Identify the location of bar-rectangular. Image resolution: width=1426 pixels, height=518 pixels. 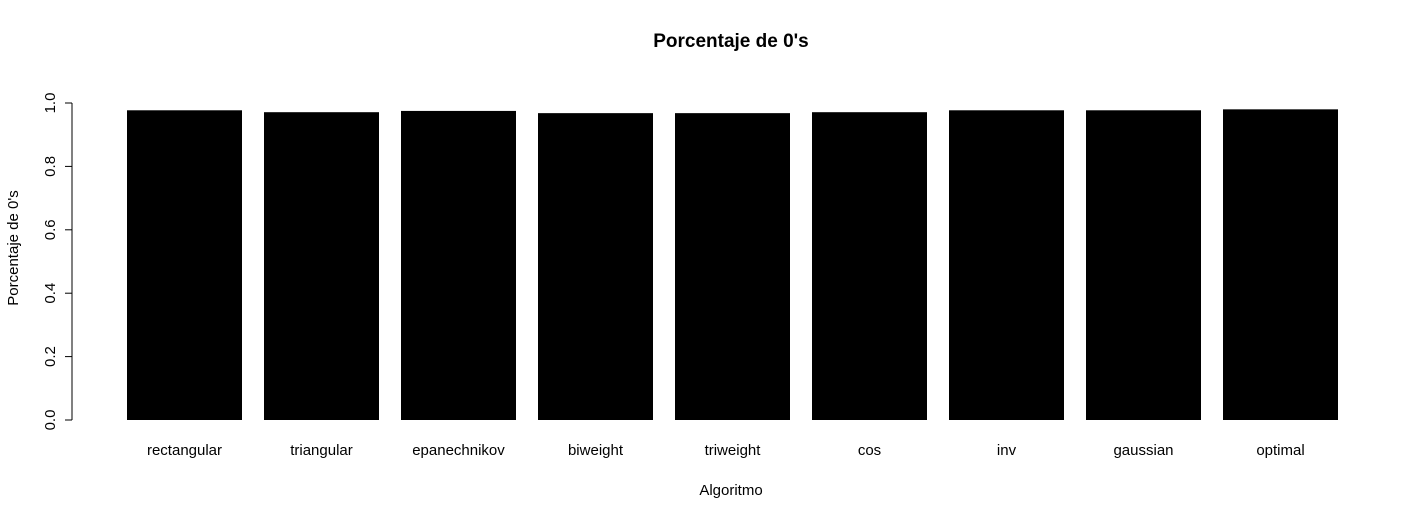
(184, 265).